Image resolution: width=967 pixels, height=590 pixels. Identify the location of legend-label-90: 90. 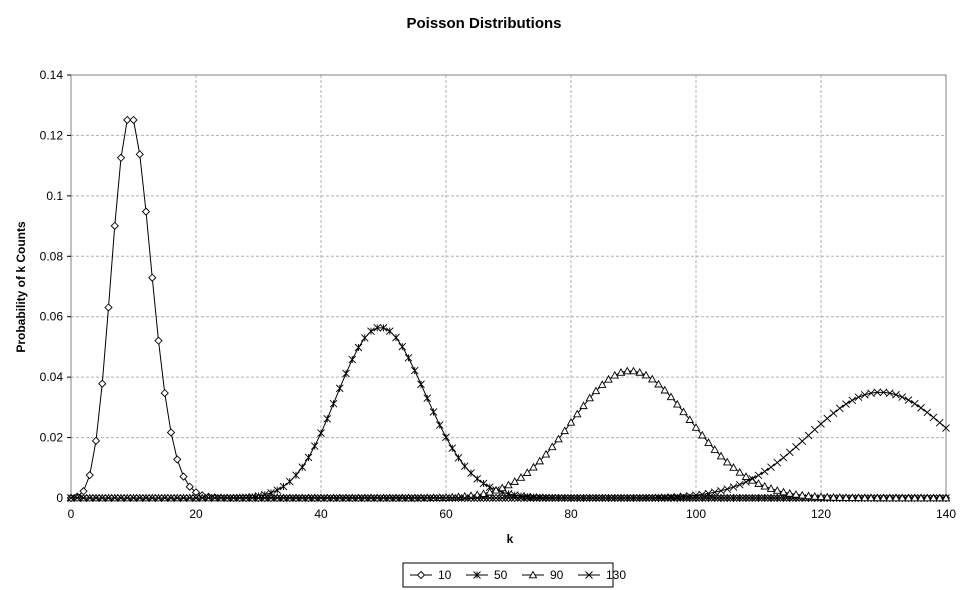
(557, 575).